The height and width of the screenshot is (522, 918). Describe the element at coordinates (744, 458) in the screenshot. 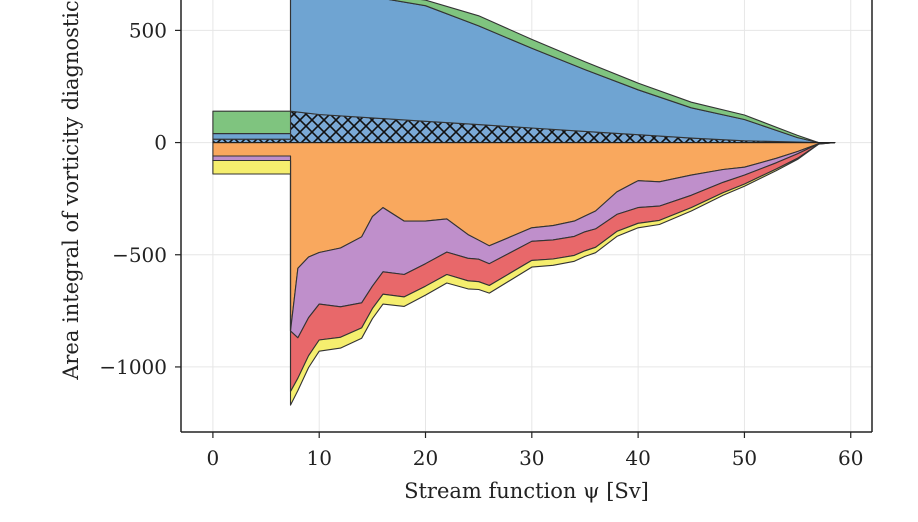

I see `x-tick-label: 50` at that location.